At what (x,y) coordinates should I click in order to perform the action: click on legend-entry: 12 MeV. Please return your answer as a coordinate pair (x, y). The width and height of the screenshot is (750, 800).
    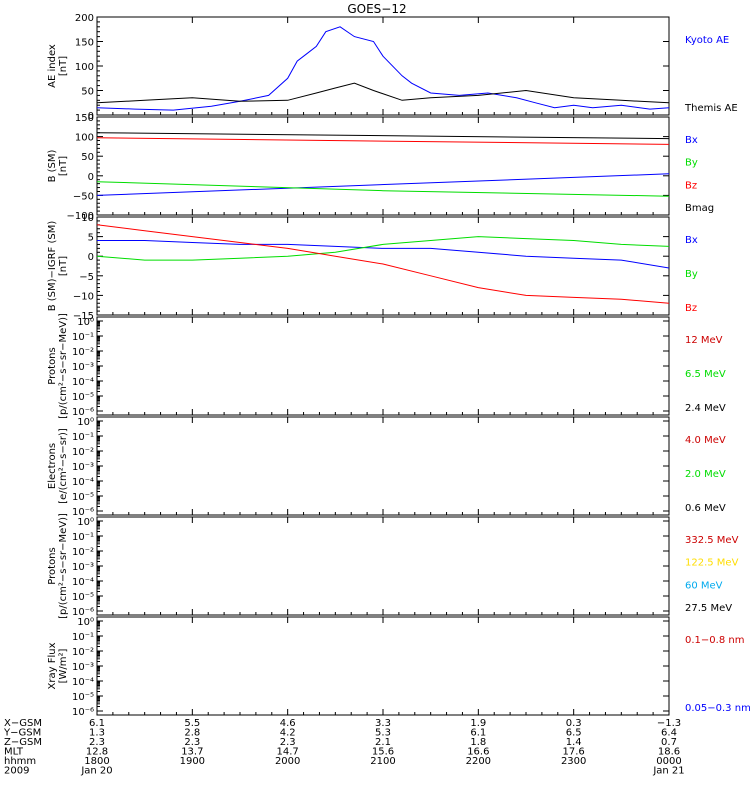
    Looking at the image, I should click on (704, 340).